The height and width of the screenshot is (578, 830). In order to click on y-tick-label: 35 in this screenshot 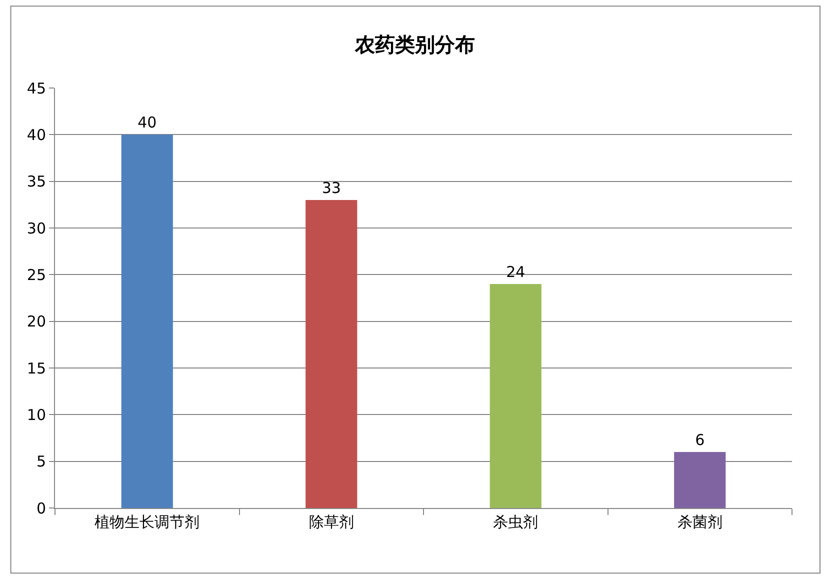, I will do `click(36, 181)`.